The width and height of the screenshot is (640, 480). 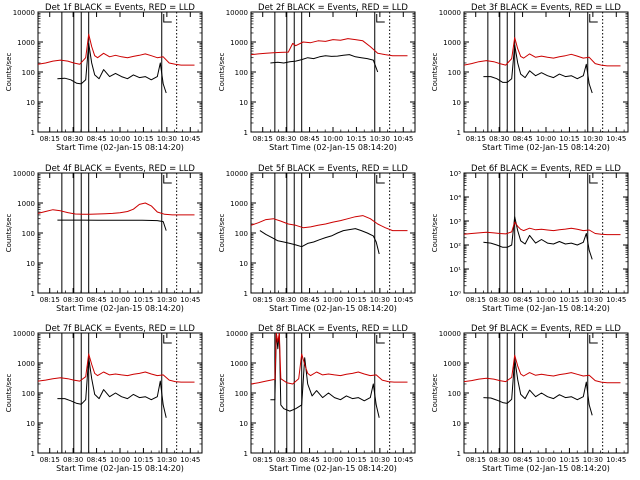 What do you see at coordinates (455, 174) in the screenshot?
I see `y-tick-label: 10⁵` at bounding box center [455, 174].